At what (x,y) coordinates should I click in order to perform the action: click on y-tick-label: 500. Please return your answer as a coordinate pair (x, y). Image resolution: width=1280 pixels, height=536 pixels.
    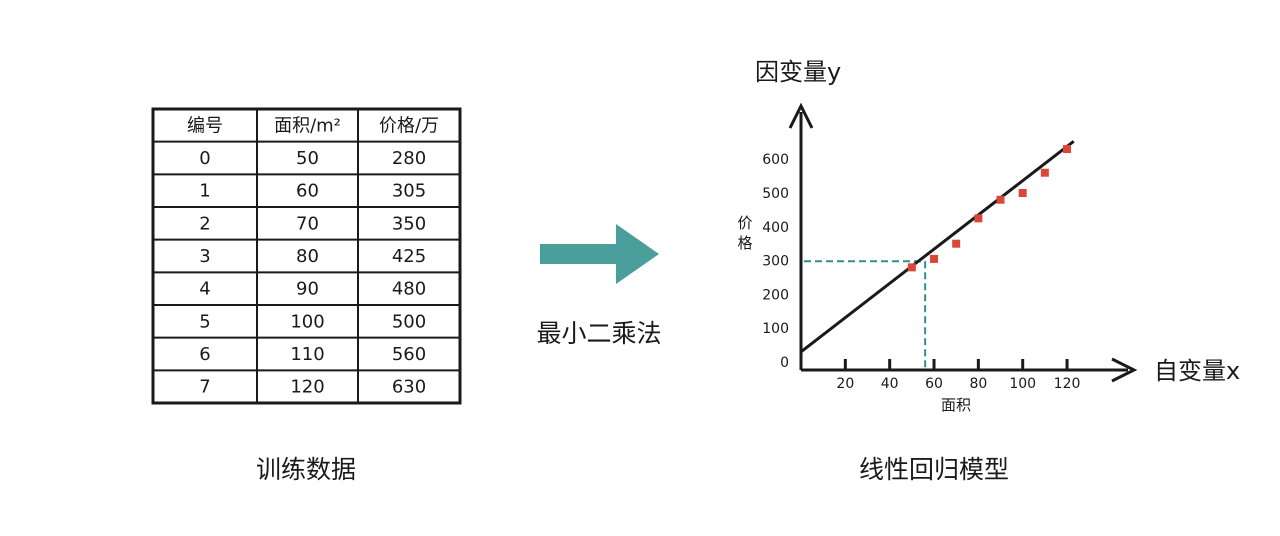
    Looking at the image, I should click on (775, 194).